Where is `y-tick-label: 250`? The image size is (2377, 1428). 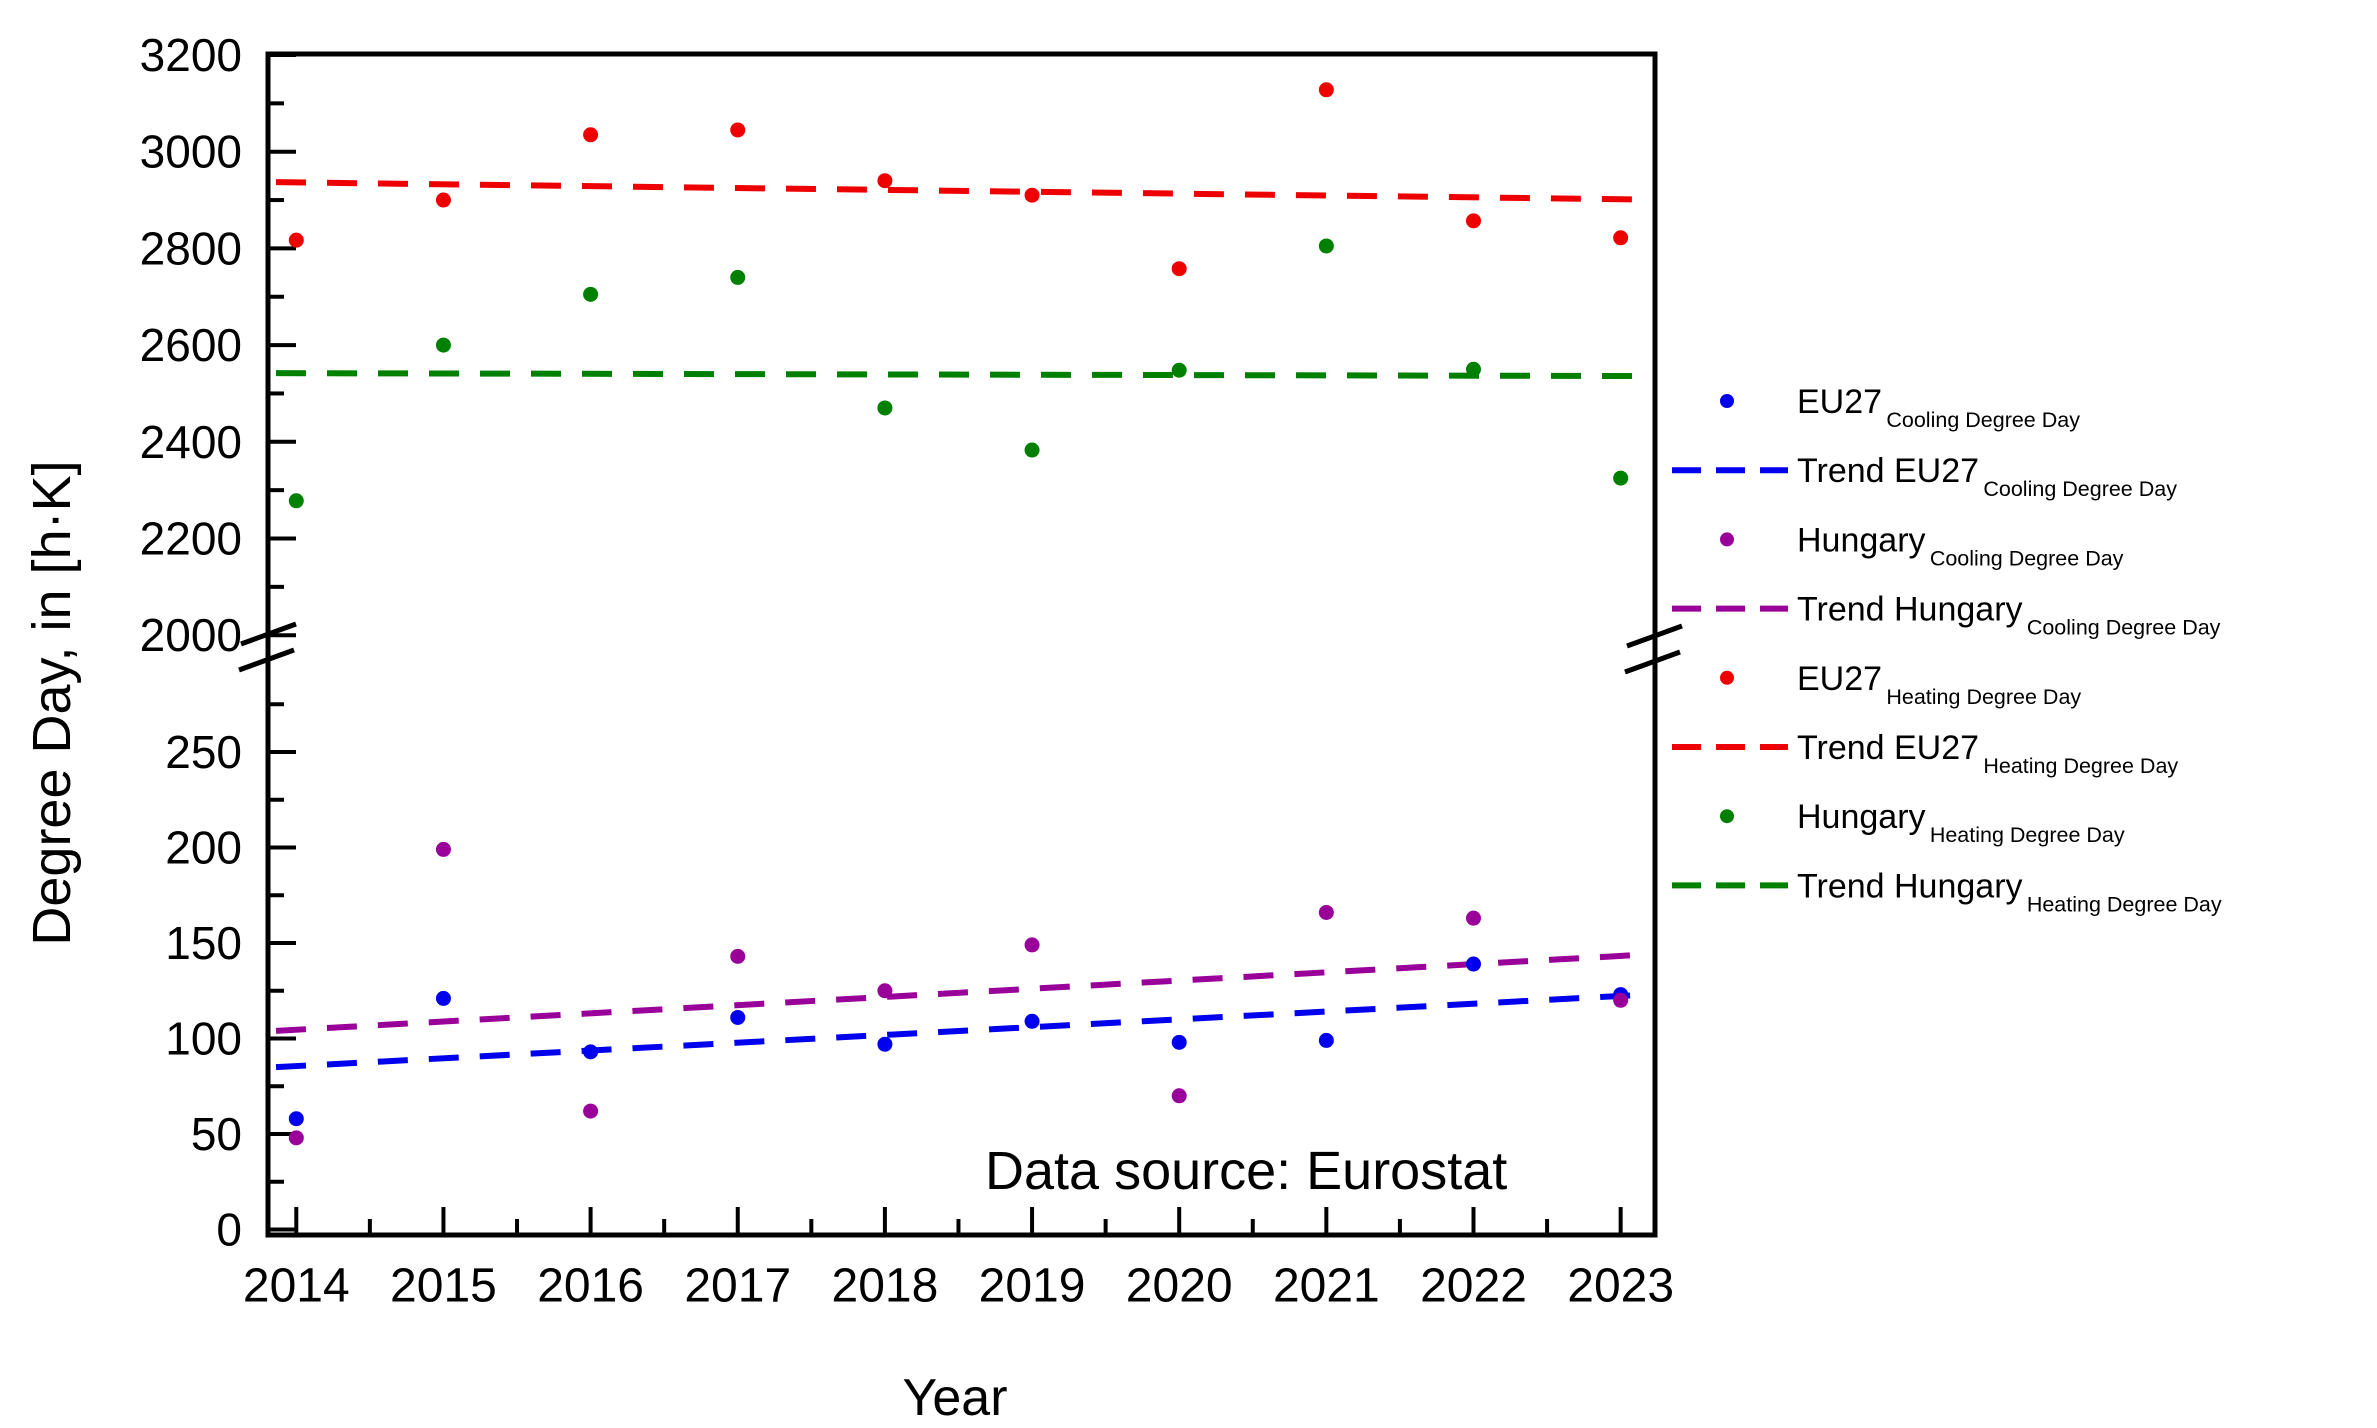
y-tick-label: 250 is located at coordinates (203, 752).